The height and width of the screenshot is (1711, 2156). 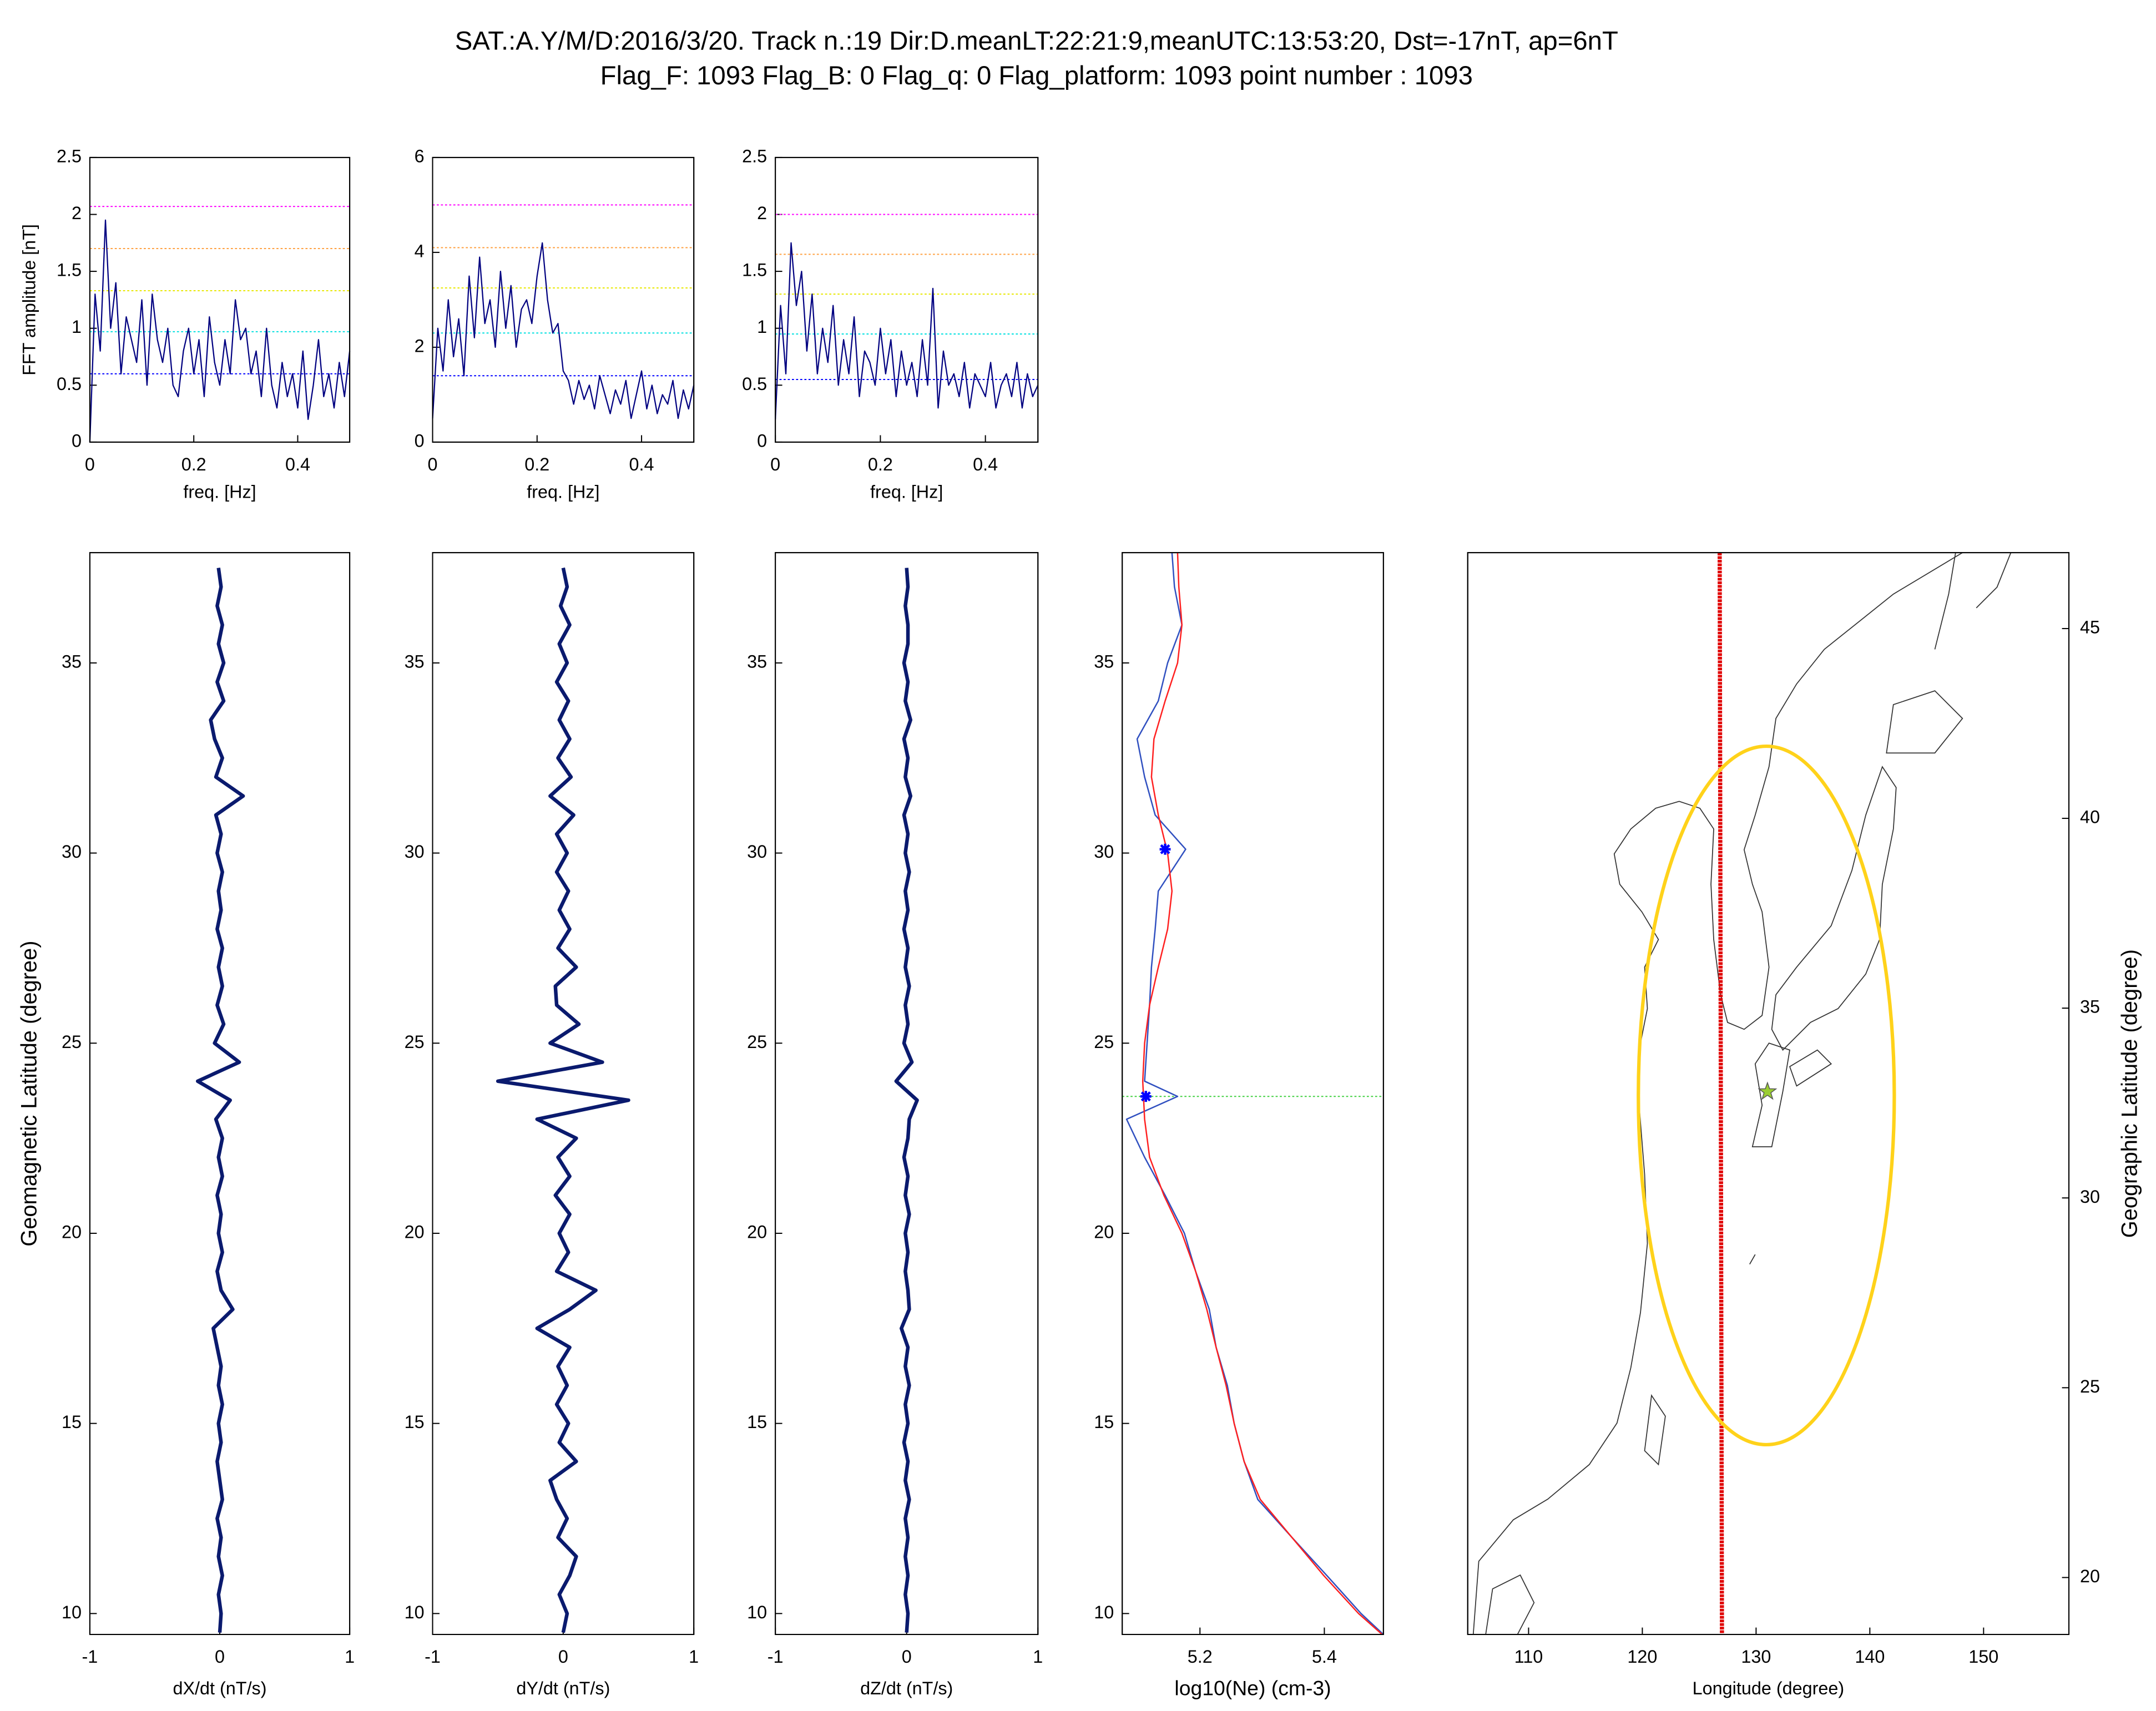 I want to click on x-tick-label: 150, so click(x=1983, y=1657).